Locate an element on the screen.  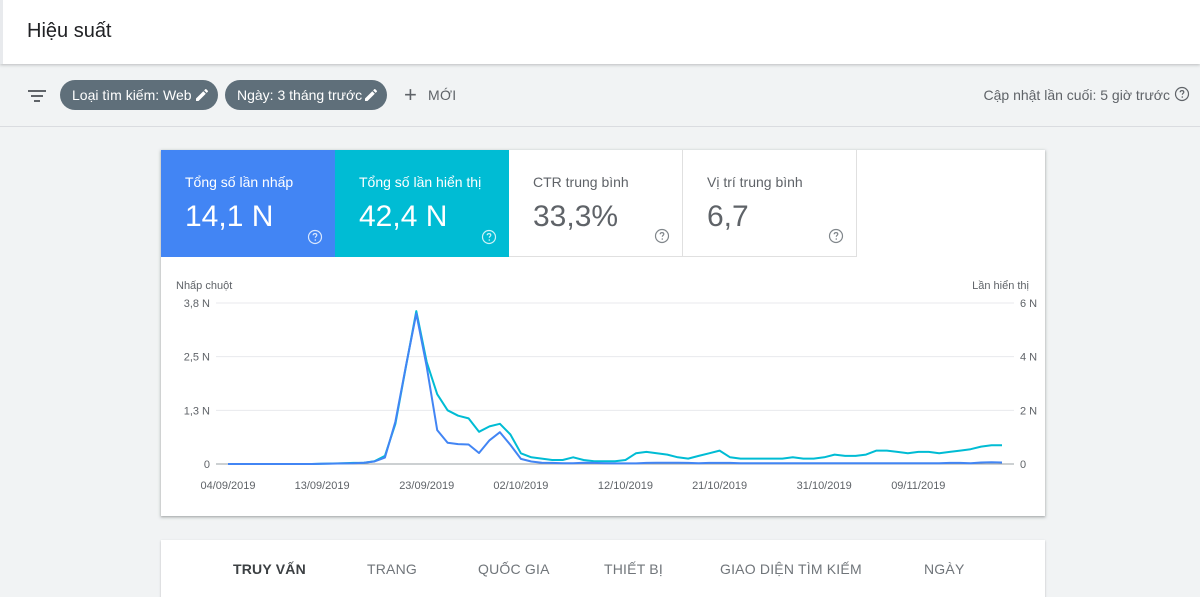
last-updated-text: Cập nhật lần cuối: 5 giờ trước is located at coordinates (1077, 95).